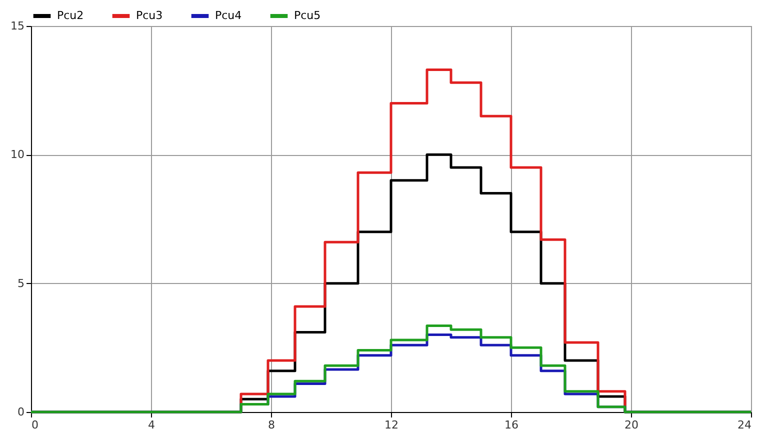  I want to click on x-tick-label: 0, so click(35, 425).